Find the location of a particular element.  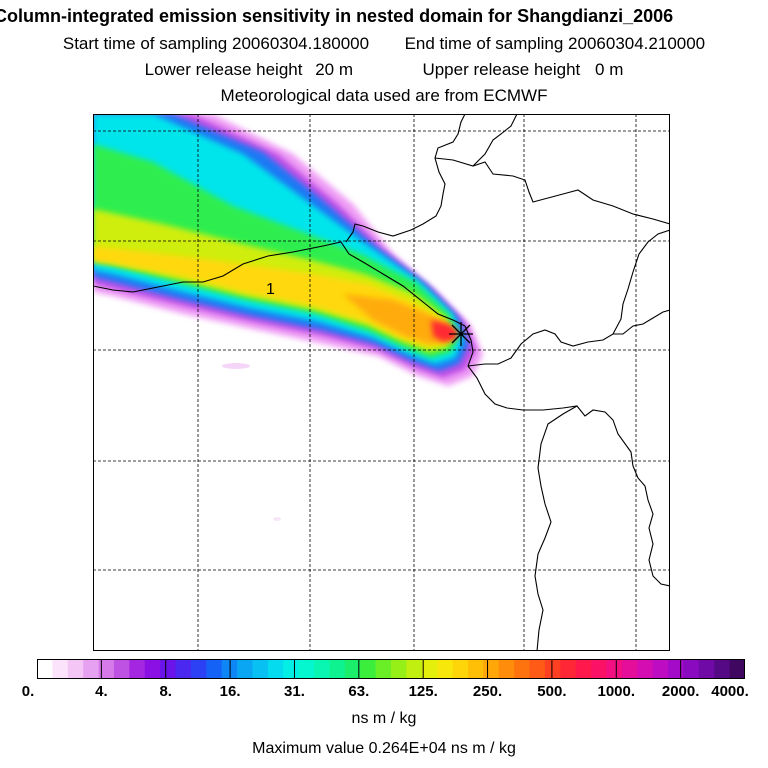

upper-height-value: 0 m is located at coordinates (609, 69).